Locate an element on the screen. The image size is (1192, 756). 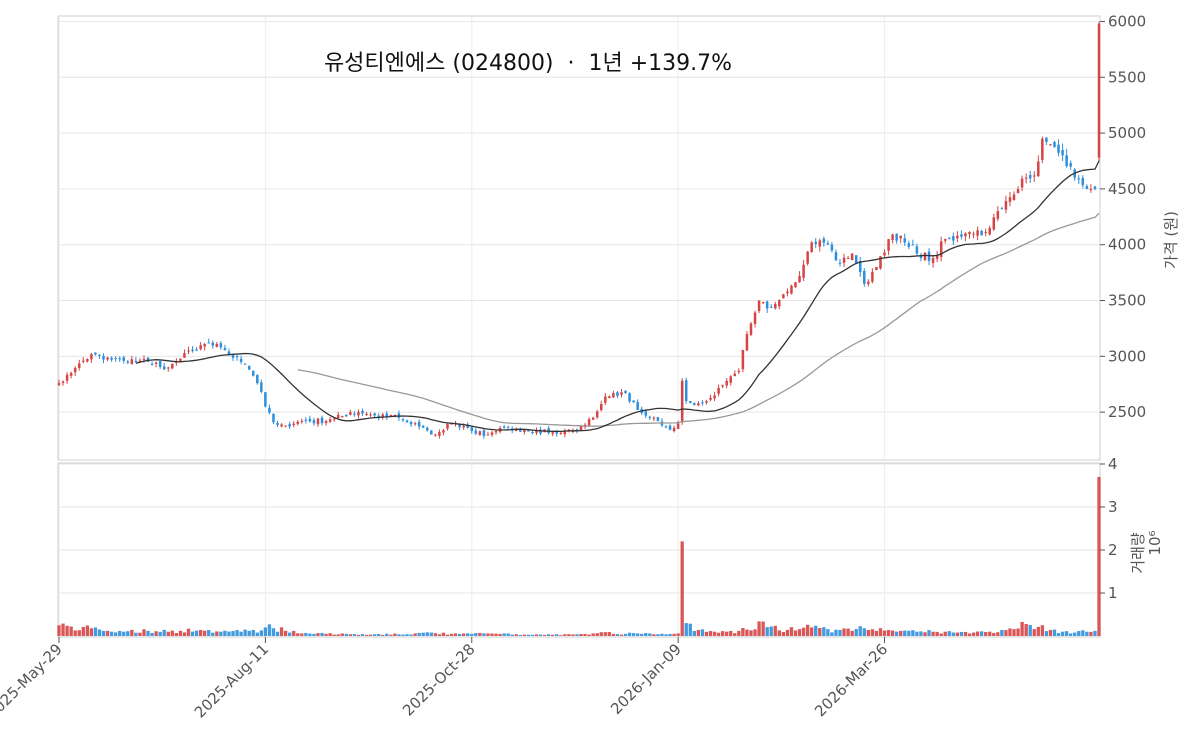
price-axis-label: 가격 (원) is located at coordinates (1171, 240).